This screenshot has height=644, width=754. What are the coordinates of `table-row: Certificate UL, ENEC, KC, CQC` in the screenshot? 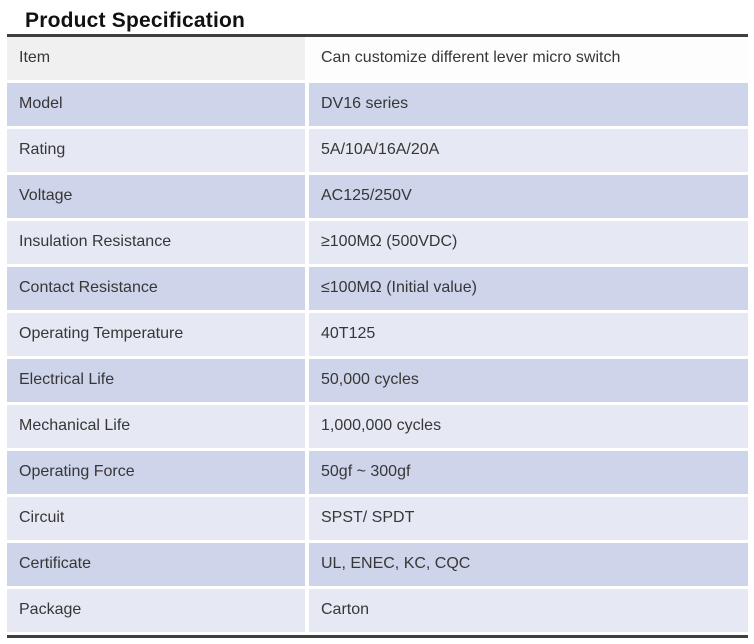 It's located at (377, 564).